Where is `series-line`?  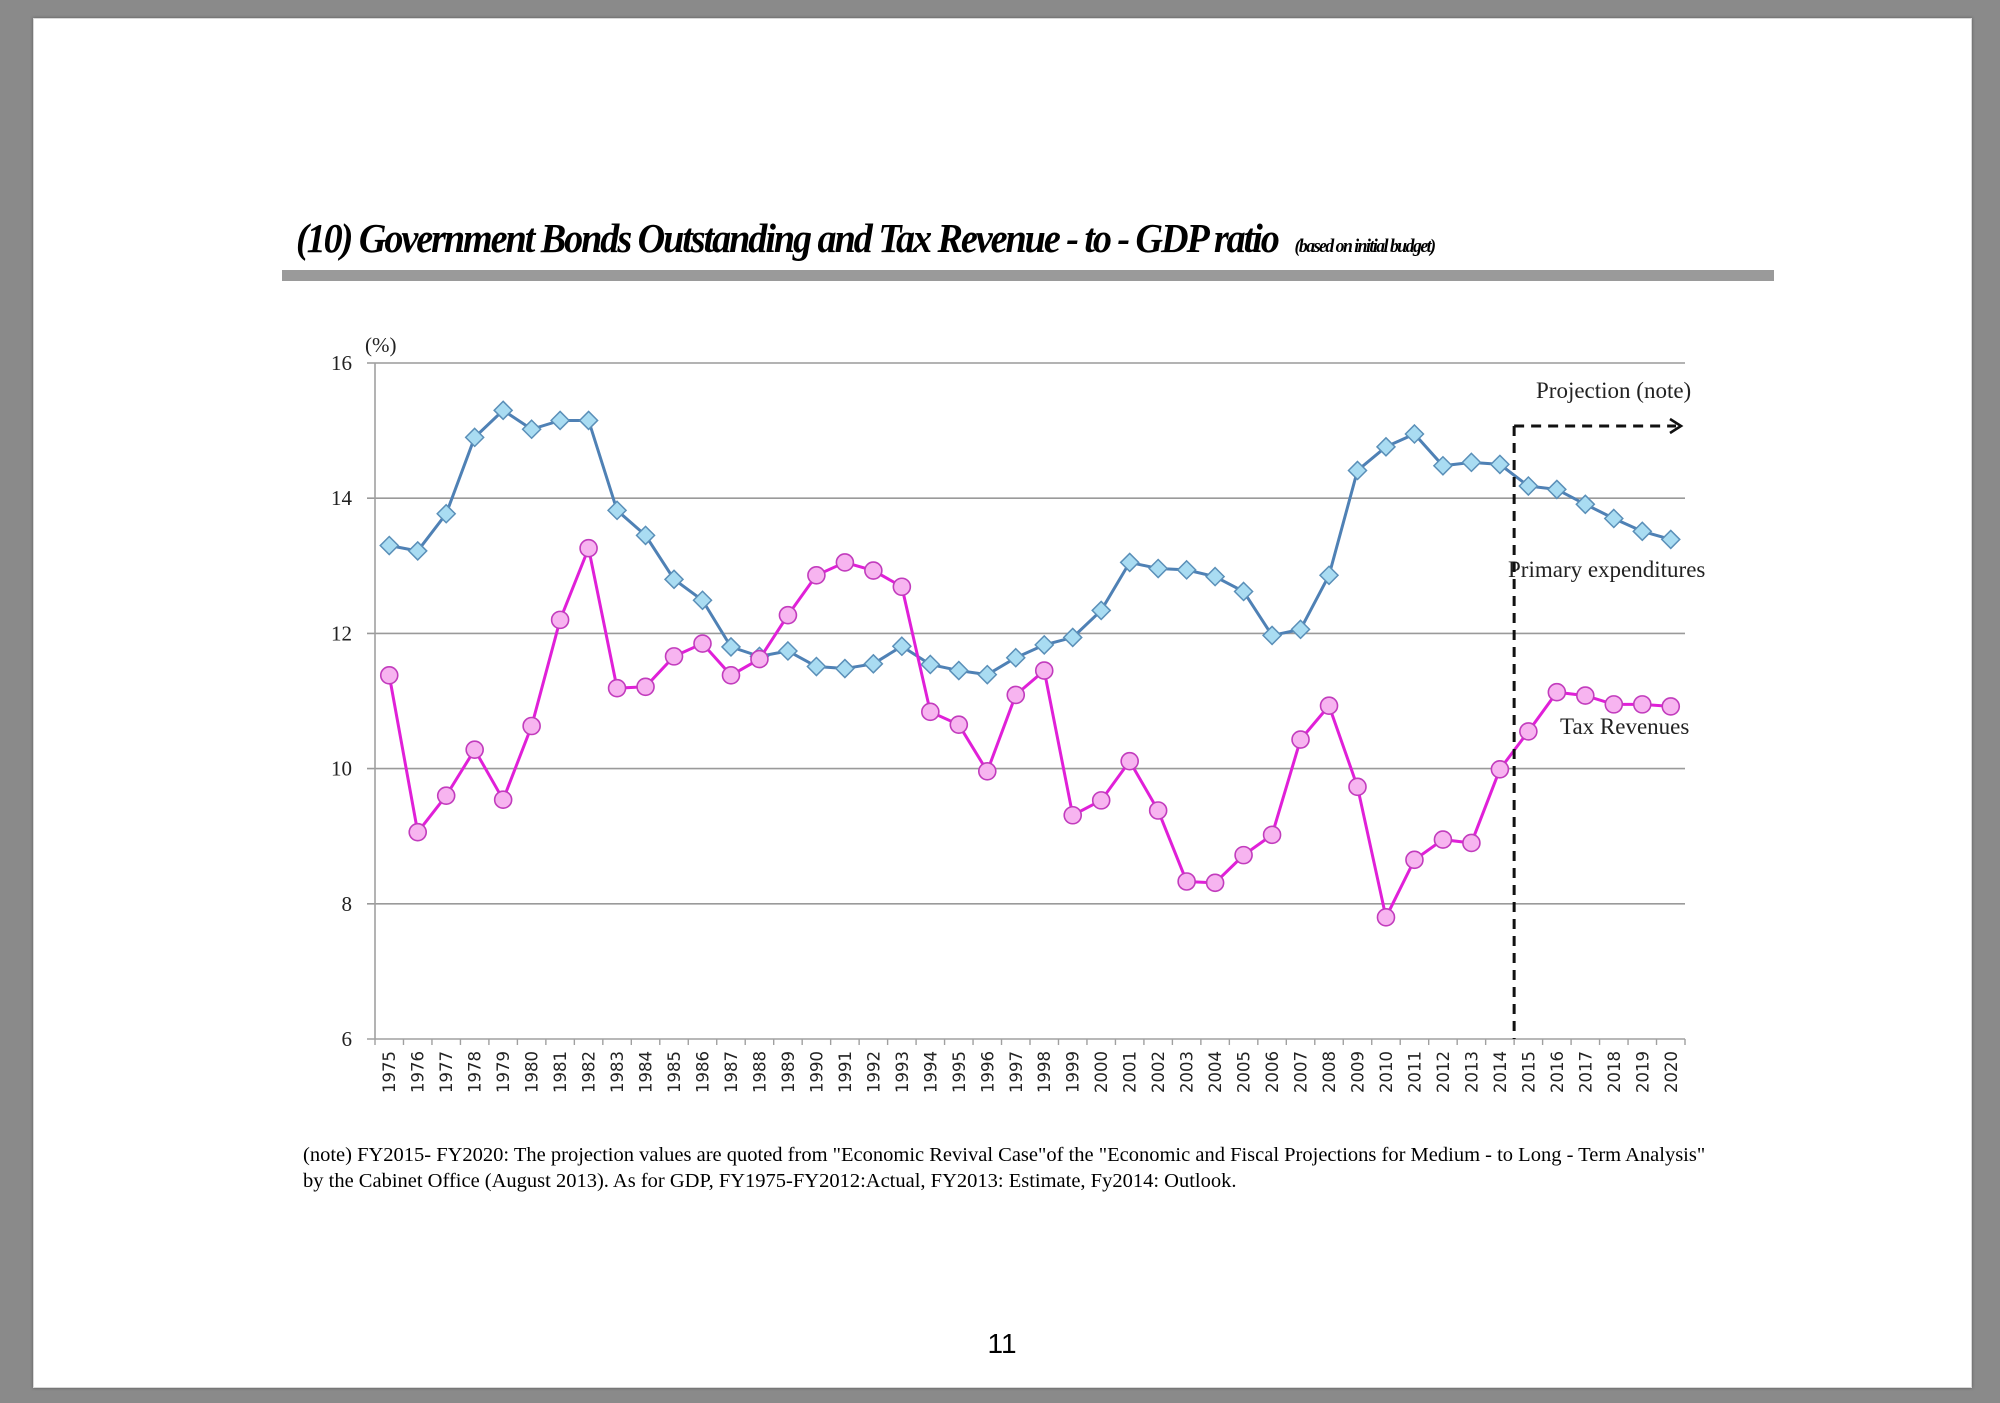 series-line is located at coordinates (1030, 542).